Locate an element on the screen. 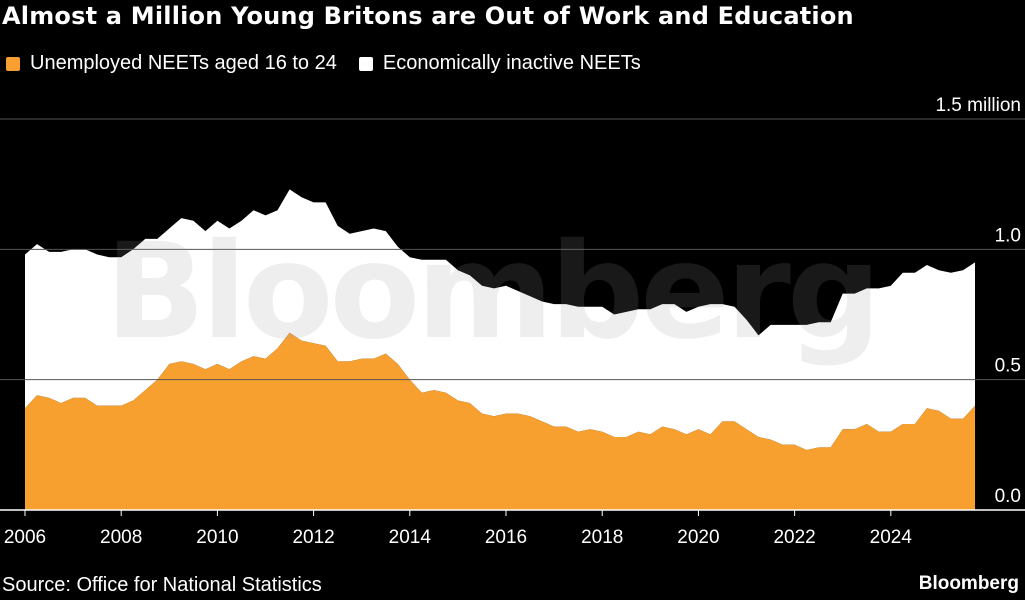 The height and width of the screenshot is (600, 1025). brand-logo: Bloomberg is located at coordinates (968, 583).